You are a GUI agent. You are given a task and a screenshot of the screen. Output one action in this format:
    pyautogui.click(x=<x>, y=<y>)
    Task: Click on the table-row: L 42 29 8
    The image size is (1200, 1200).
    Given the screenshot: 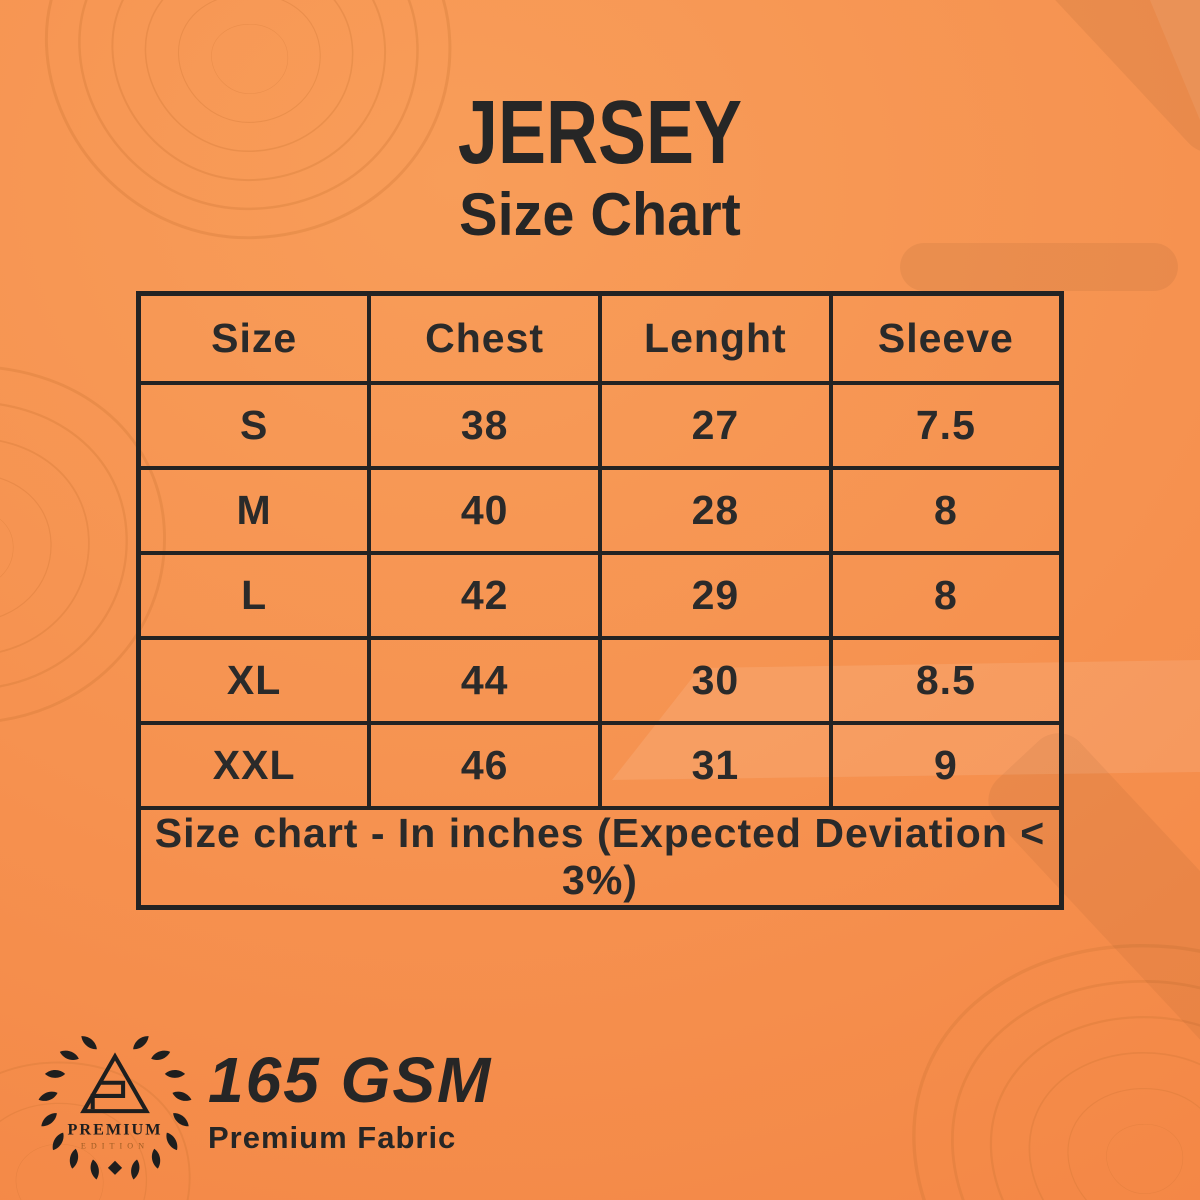 What is the action you would take?
    pyautogui.click(x=600, y=595)
    